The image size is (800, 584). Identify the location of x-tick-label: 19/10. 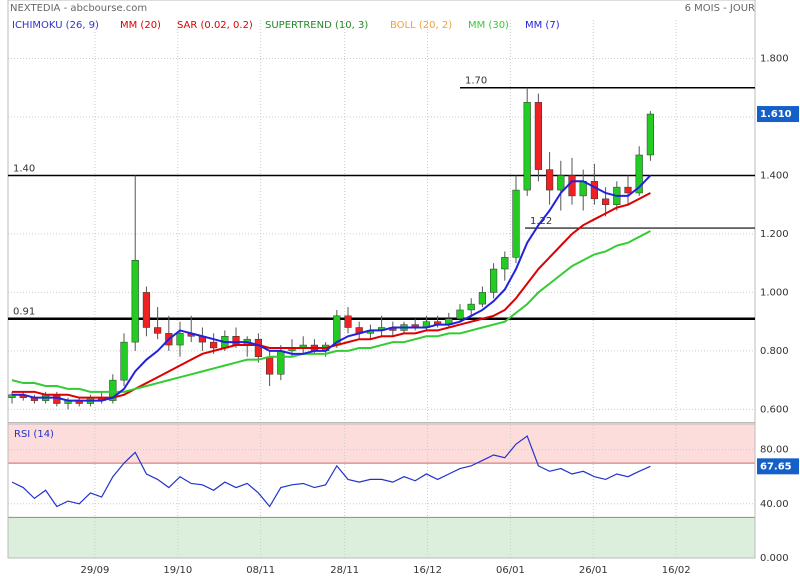
(177, 570).